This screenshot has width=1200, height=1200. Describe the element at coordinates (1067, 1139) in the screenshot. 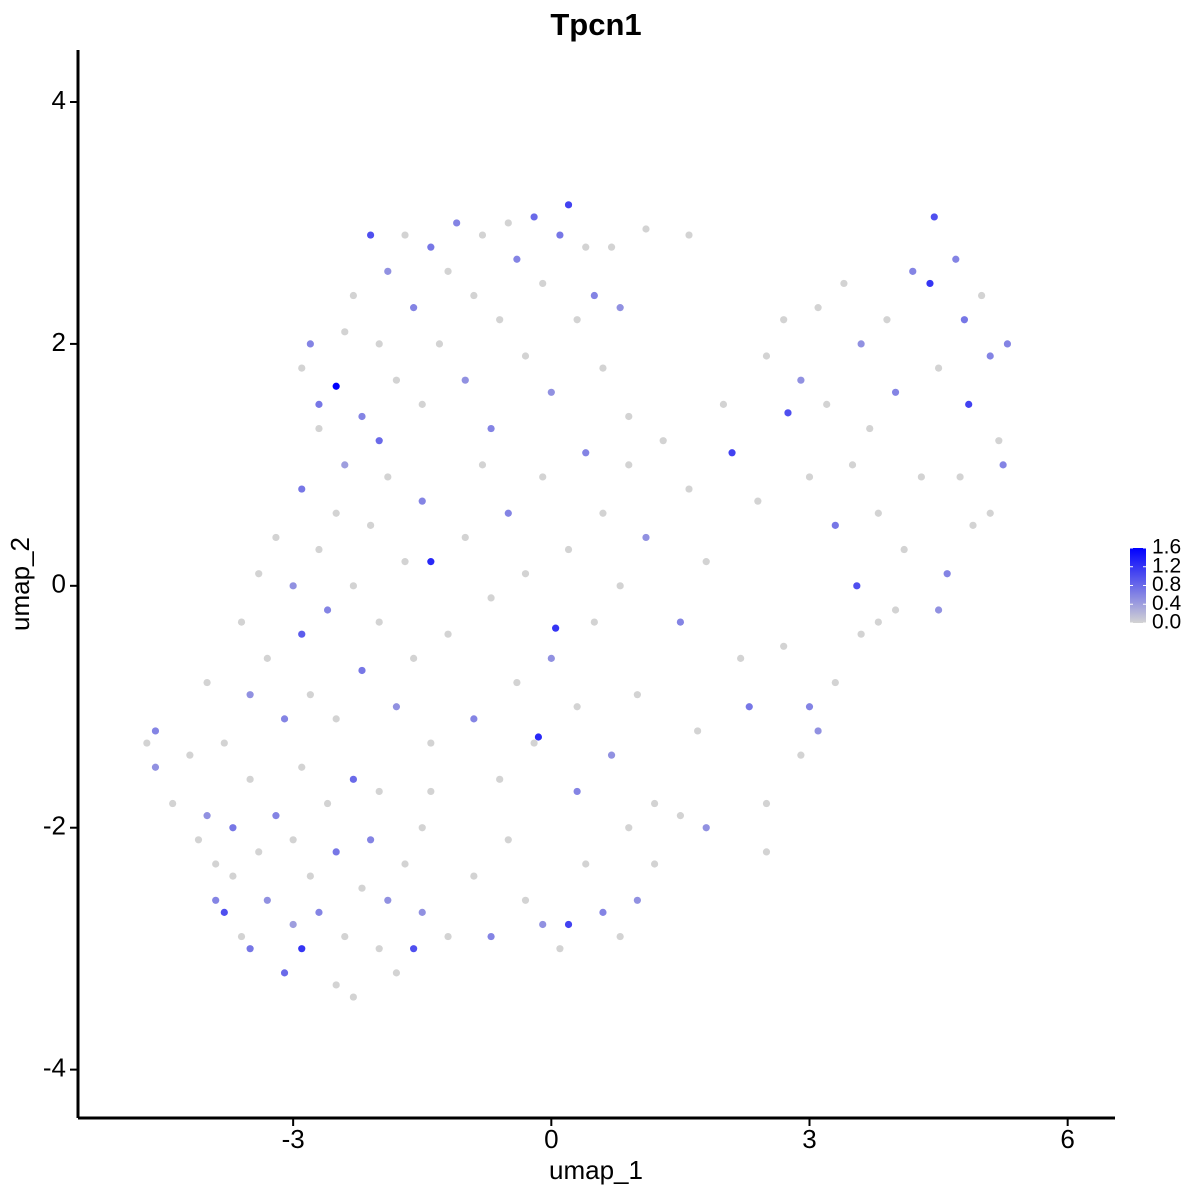

I see `x-tick-label: 6` at that location.